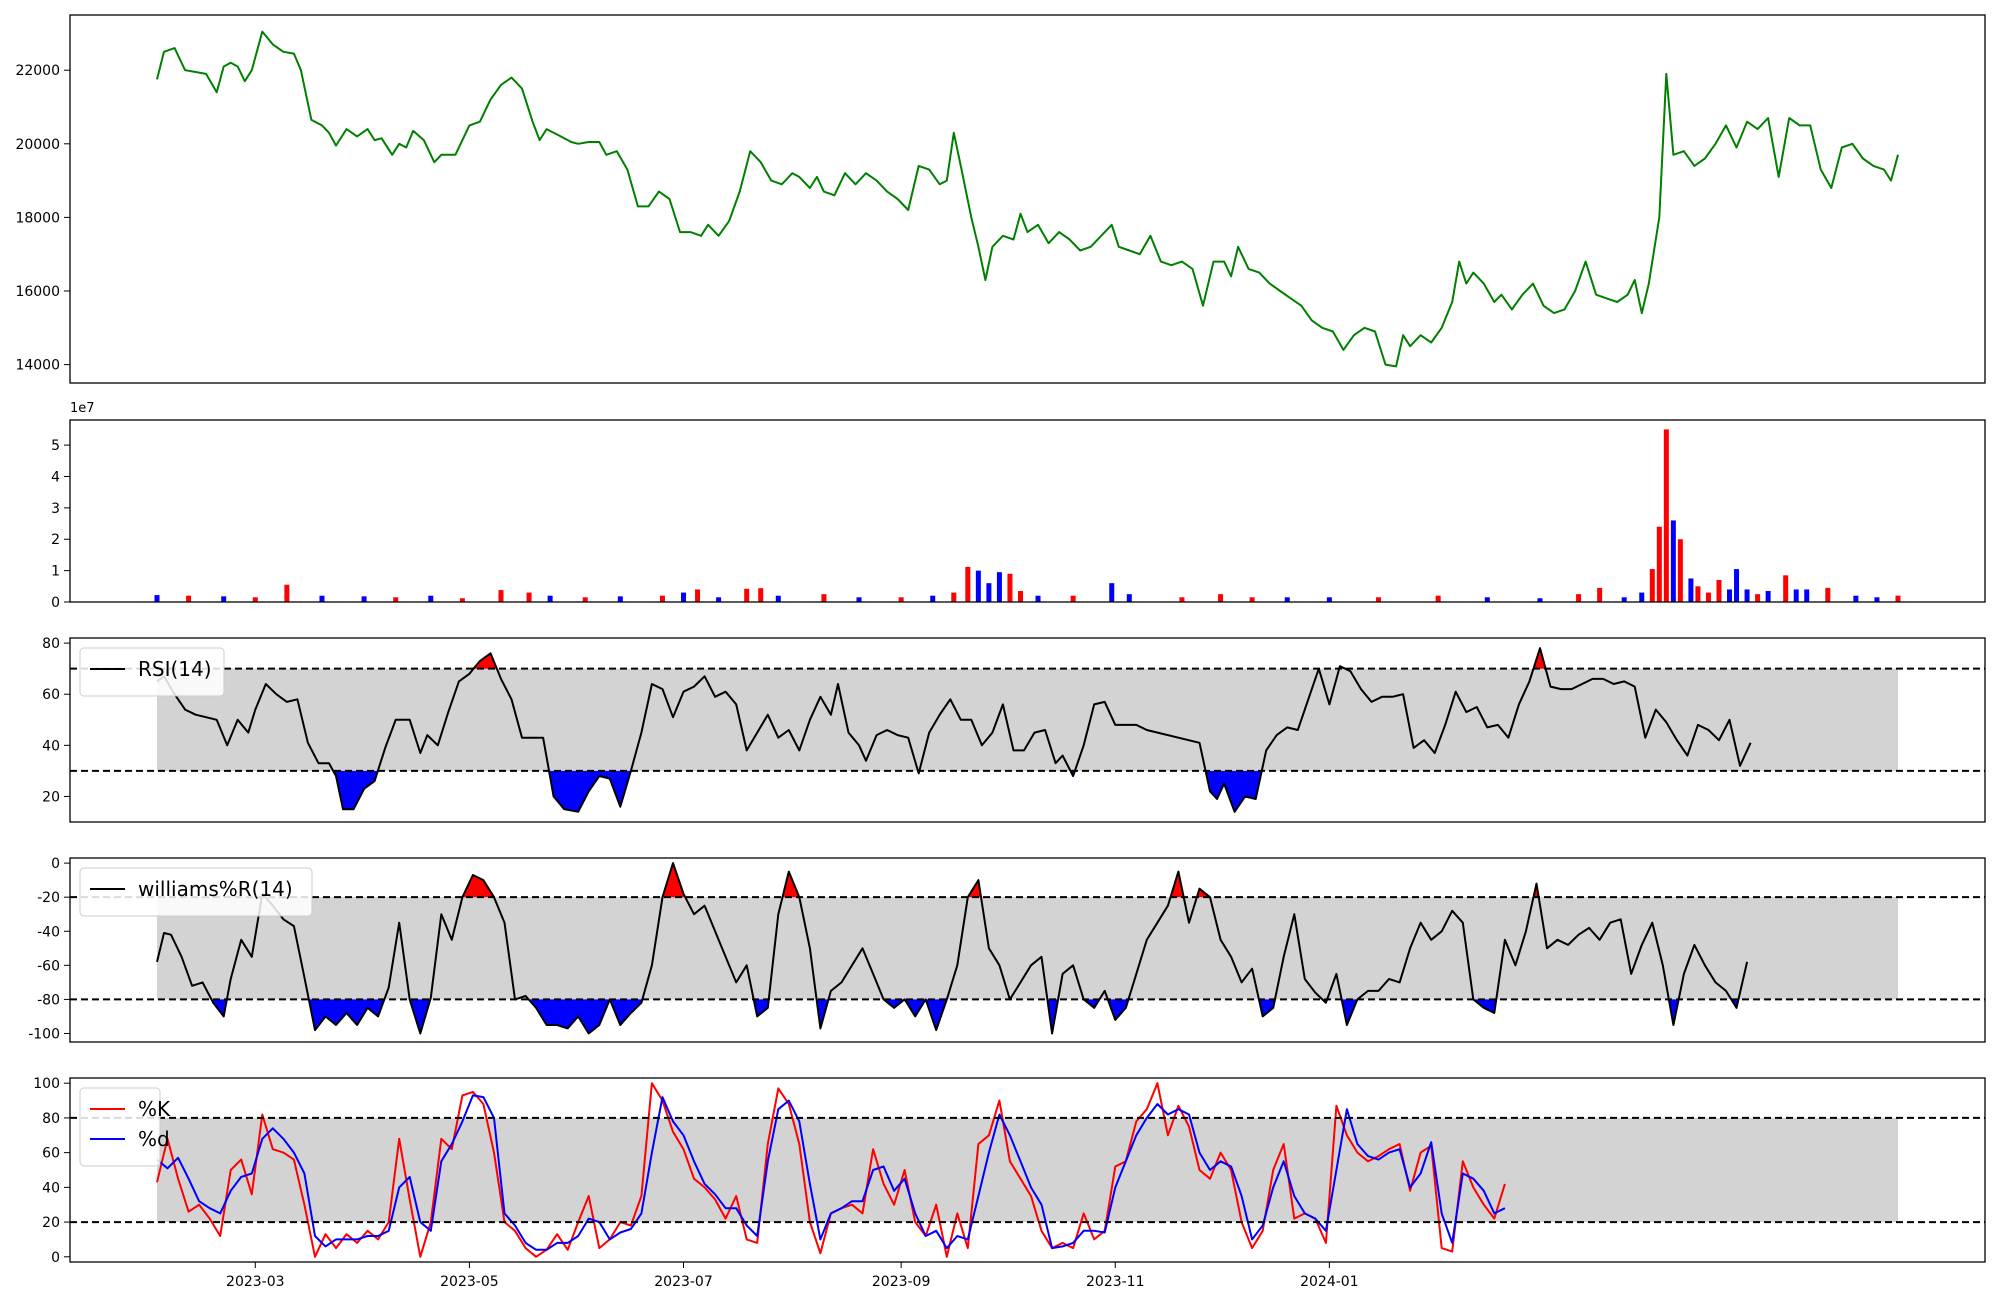 The width and height of the screenshot is (2000, 1304). I want to click on williams-ytick-label: -80, so click(48, 1000).